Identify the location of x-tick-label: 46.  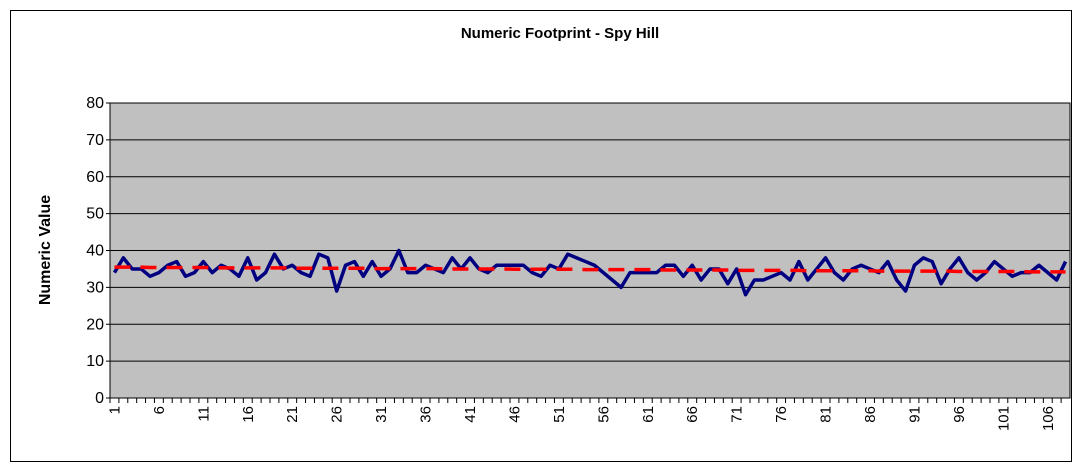
(514, 414).